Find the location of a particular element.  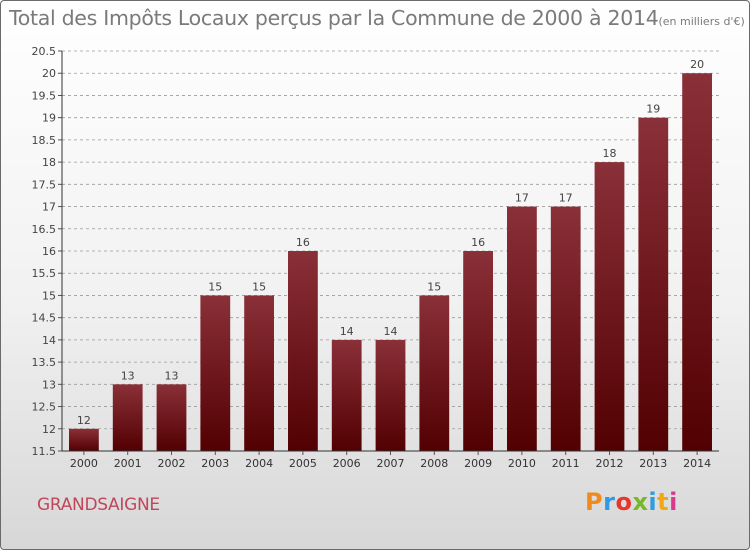

data-label-2013: 19 is located at coordinates (653, 109).